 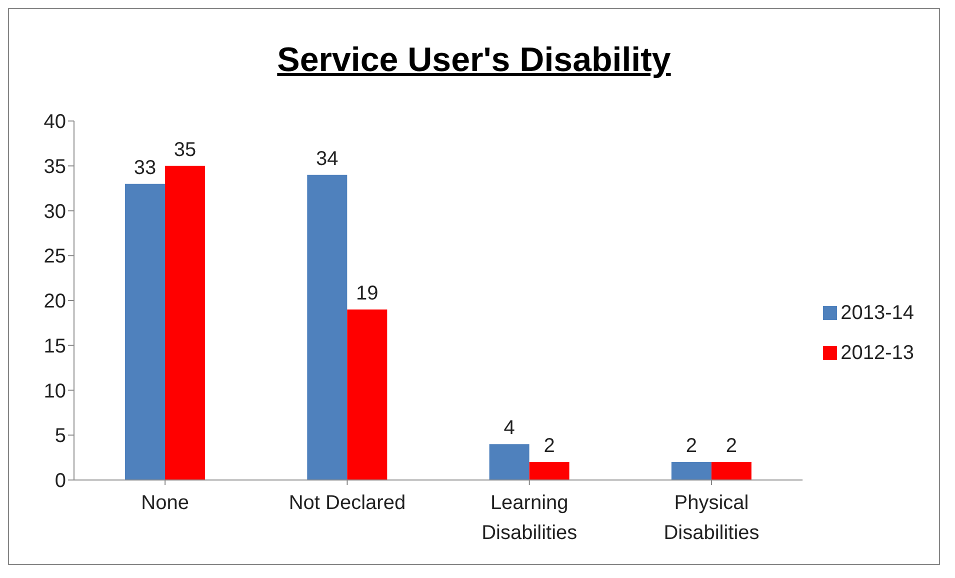 What do you see at coordinates (877, 313) in the screenshot?
I see `legend-label: 2013-14` at bounding box center [877, 313].